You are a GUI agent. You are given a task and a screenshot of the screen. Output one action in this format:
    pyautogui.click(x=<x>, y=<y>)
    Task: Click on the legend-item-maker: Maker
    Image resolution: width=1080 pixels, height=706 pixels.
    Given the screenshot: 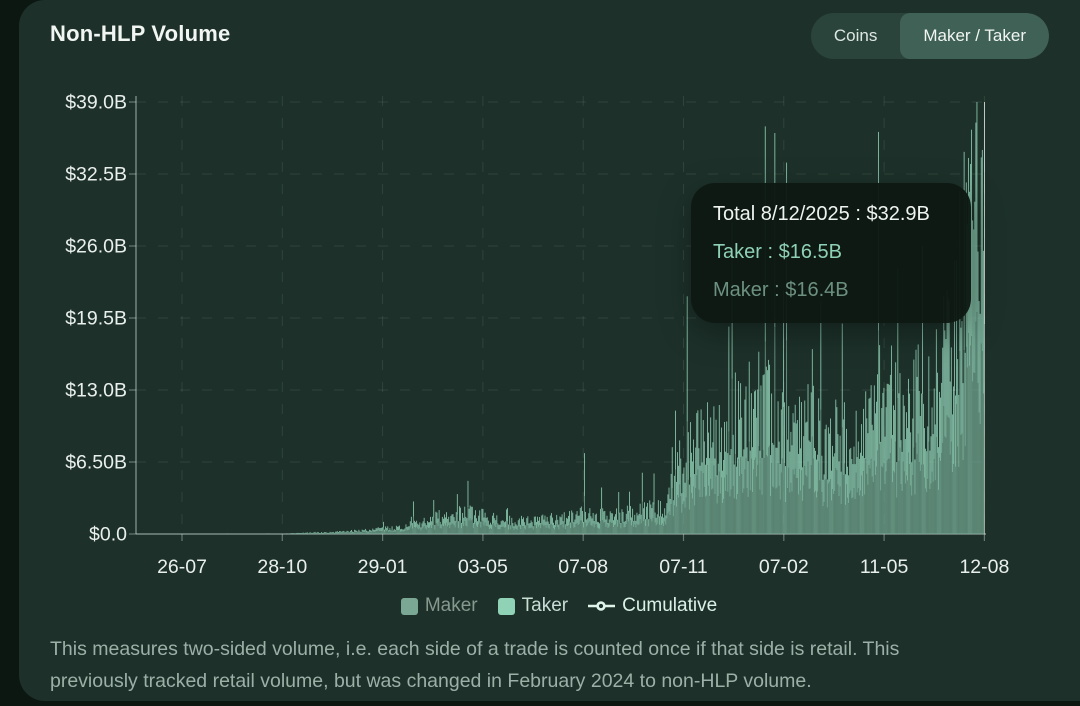 What is the action you would take?
    pyautogui.click(x=439, y=606)
    